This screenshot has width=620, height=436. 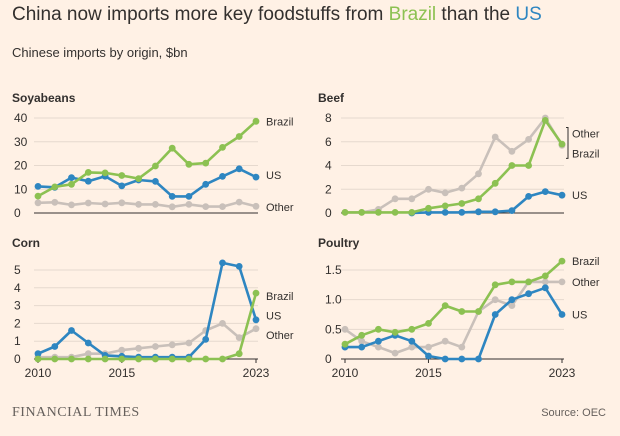 I want to click on series-line-brazil, so click(x=147, y=159).